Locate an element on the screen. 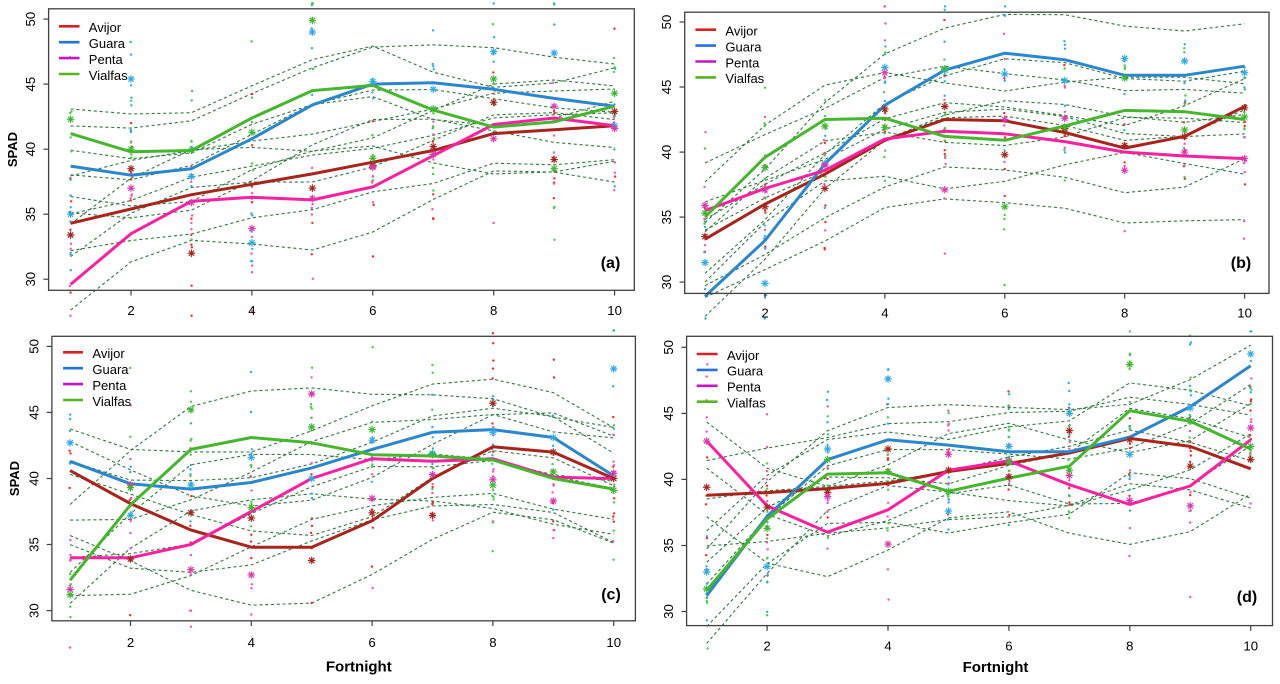 This screenshot has height=684, width=1280. svg-text: (a) is located at coordinates (611, 263).